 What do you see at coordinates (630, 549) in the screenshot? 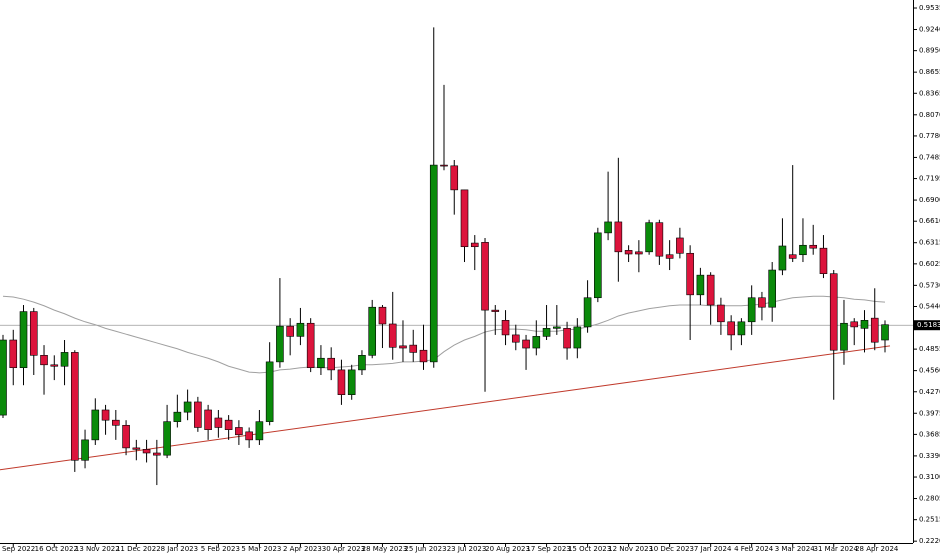
I see `x-tick-label: 12 Nov 2023` at bounding box center [630, 549].